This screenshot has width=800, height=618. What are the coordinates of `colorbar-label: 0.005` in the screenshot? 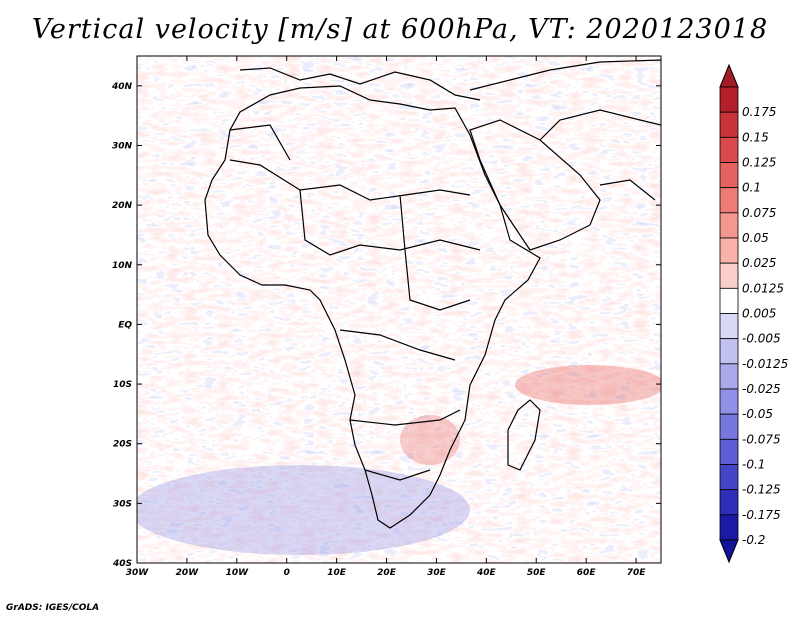 It's located at (759, 314).